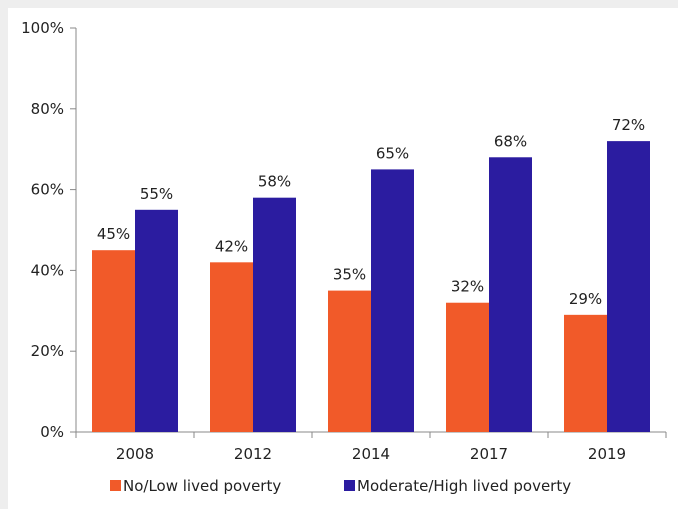  Describe the element at coordinates (274, 182) in the screenshot. I see `data-label: 58%` at that location.